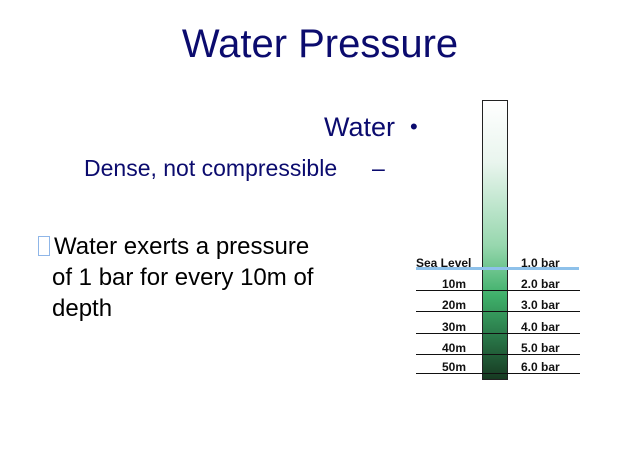 The height and width of the screenshot is (457, 625). What do you see at coordinates (540, 305) in the screenshot?
I see `pressure-label: 3.0 bar` at bounding box center [540, 305].